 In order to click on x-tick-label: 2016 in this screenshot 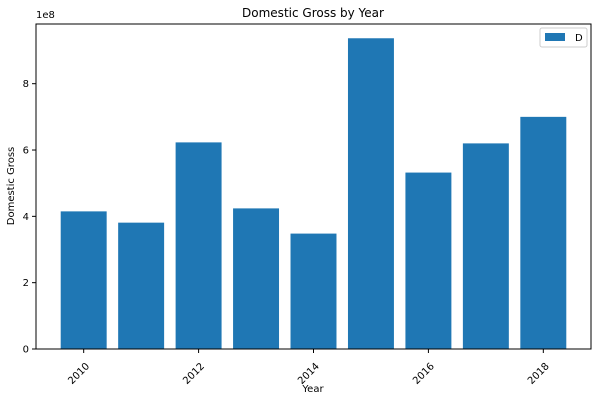, I will do `click(424, 374)`.